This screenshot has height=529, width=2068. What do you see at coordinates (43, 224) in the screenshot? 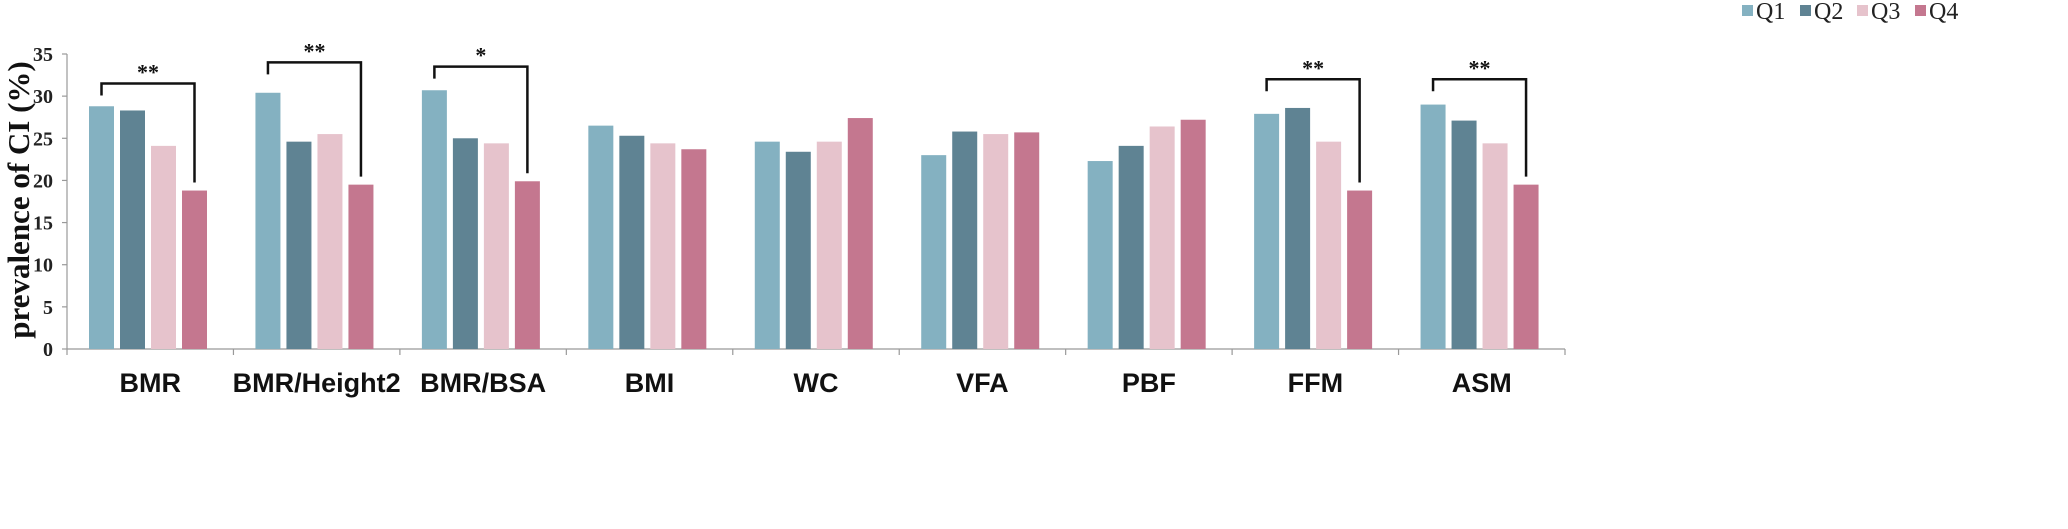
I see `y-tick-label: 15` at bounding box center [43, 224].